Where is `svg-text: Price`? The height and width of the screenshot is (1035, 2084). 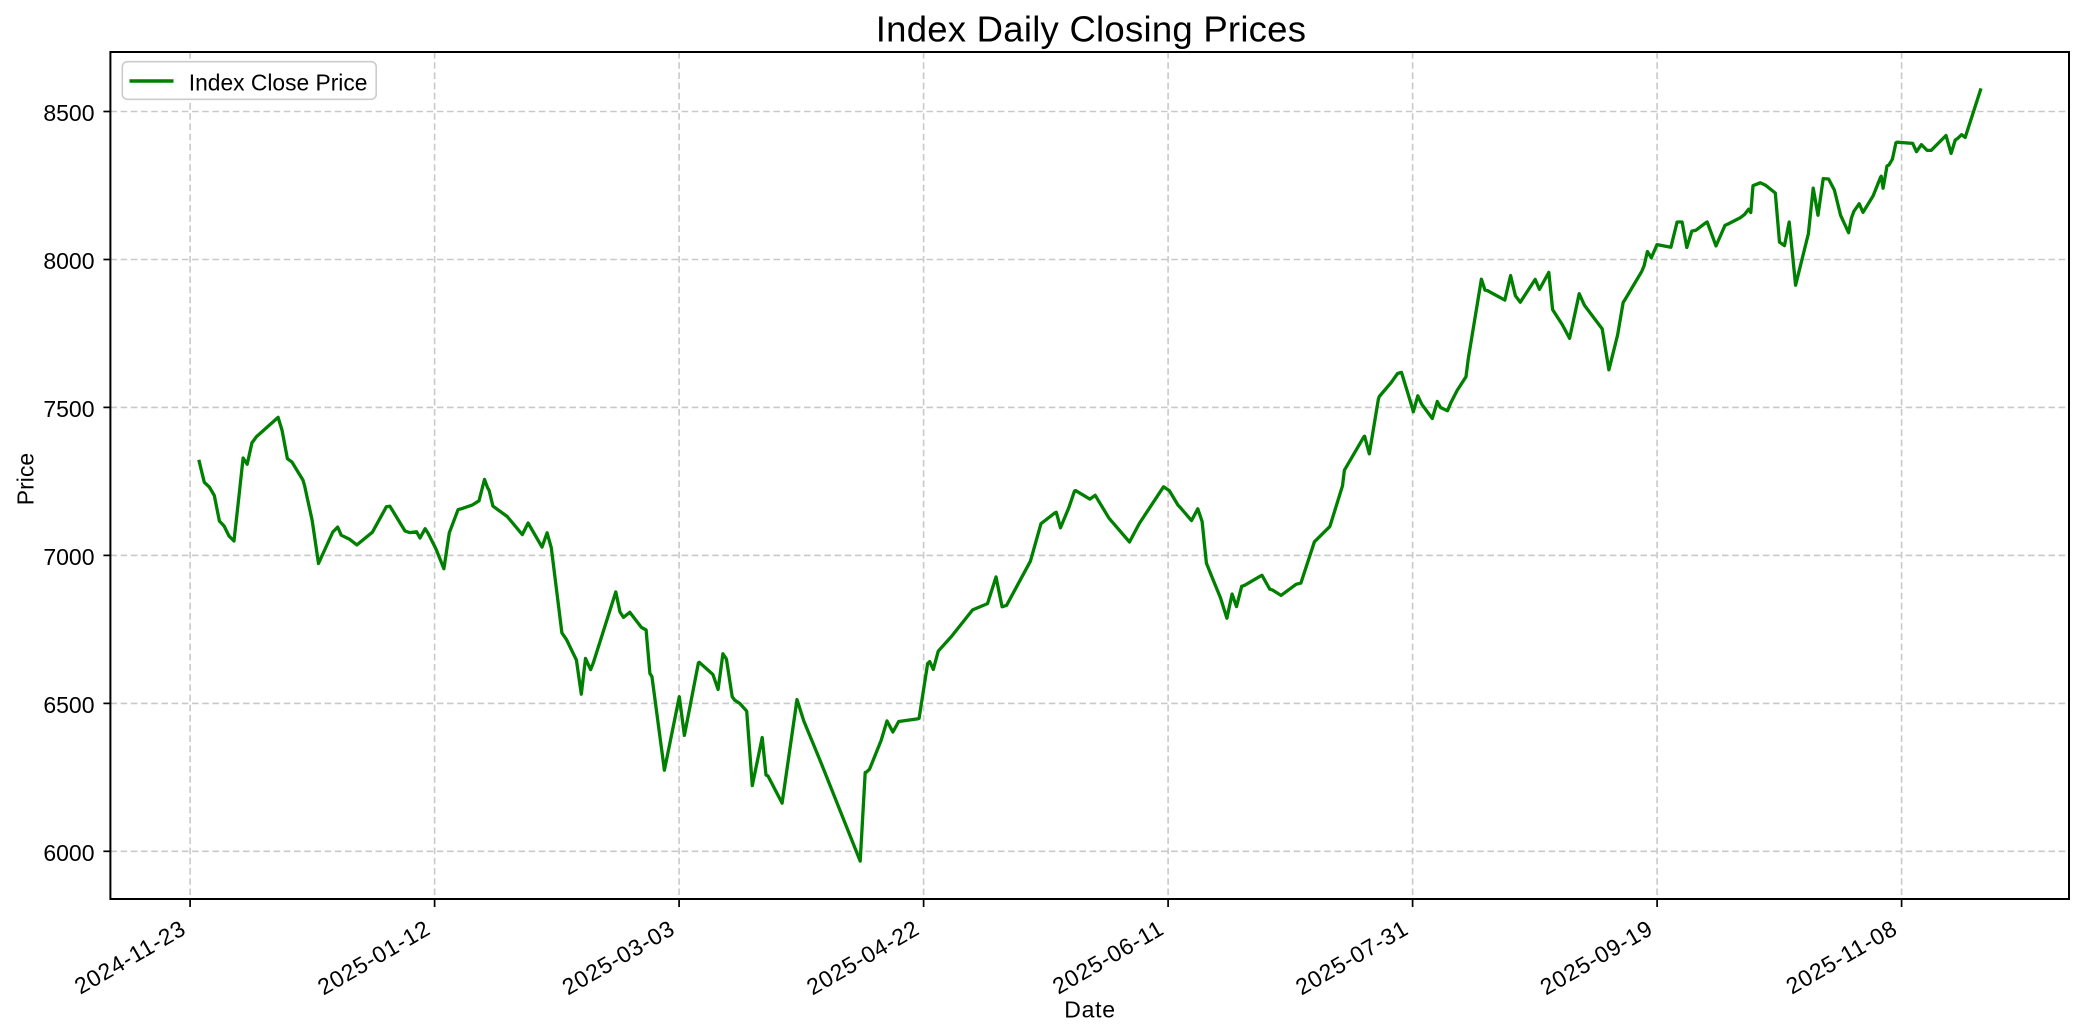
svg-text: Price is located at coordinates (26, 479).